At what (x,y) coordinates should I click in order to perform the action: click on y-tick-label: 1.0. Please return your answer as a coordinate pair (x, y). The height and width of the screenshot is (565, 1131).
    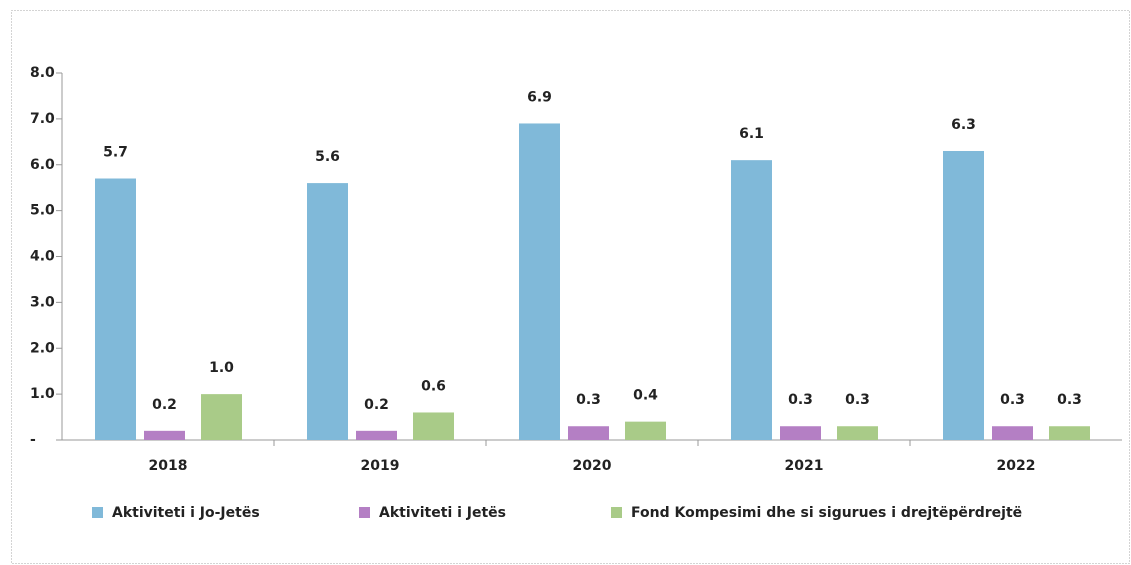
    Looking at the image, I should click on (42, 394).